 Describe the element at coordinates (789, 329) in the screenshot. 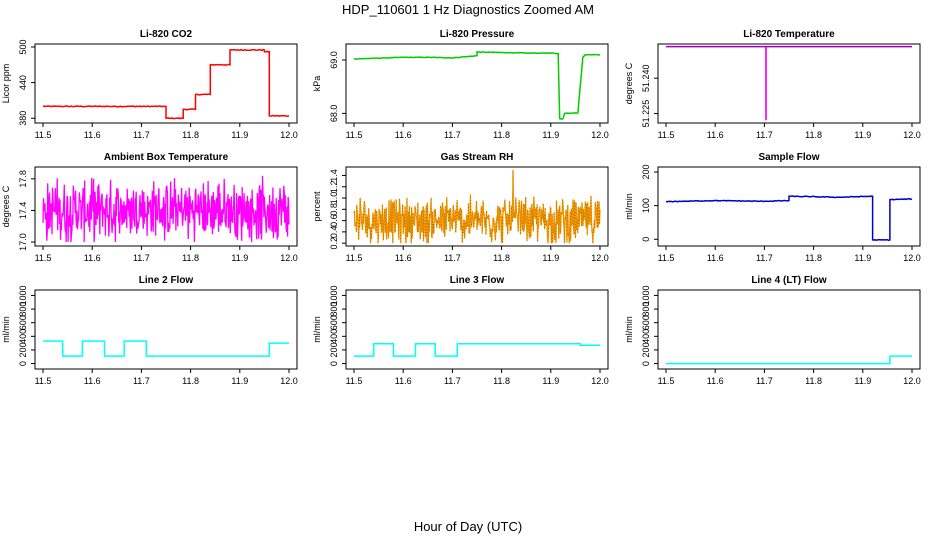

I see `panel-9-frame` at that location.